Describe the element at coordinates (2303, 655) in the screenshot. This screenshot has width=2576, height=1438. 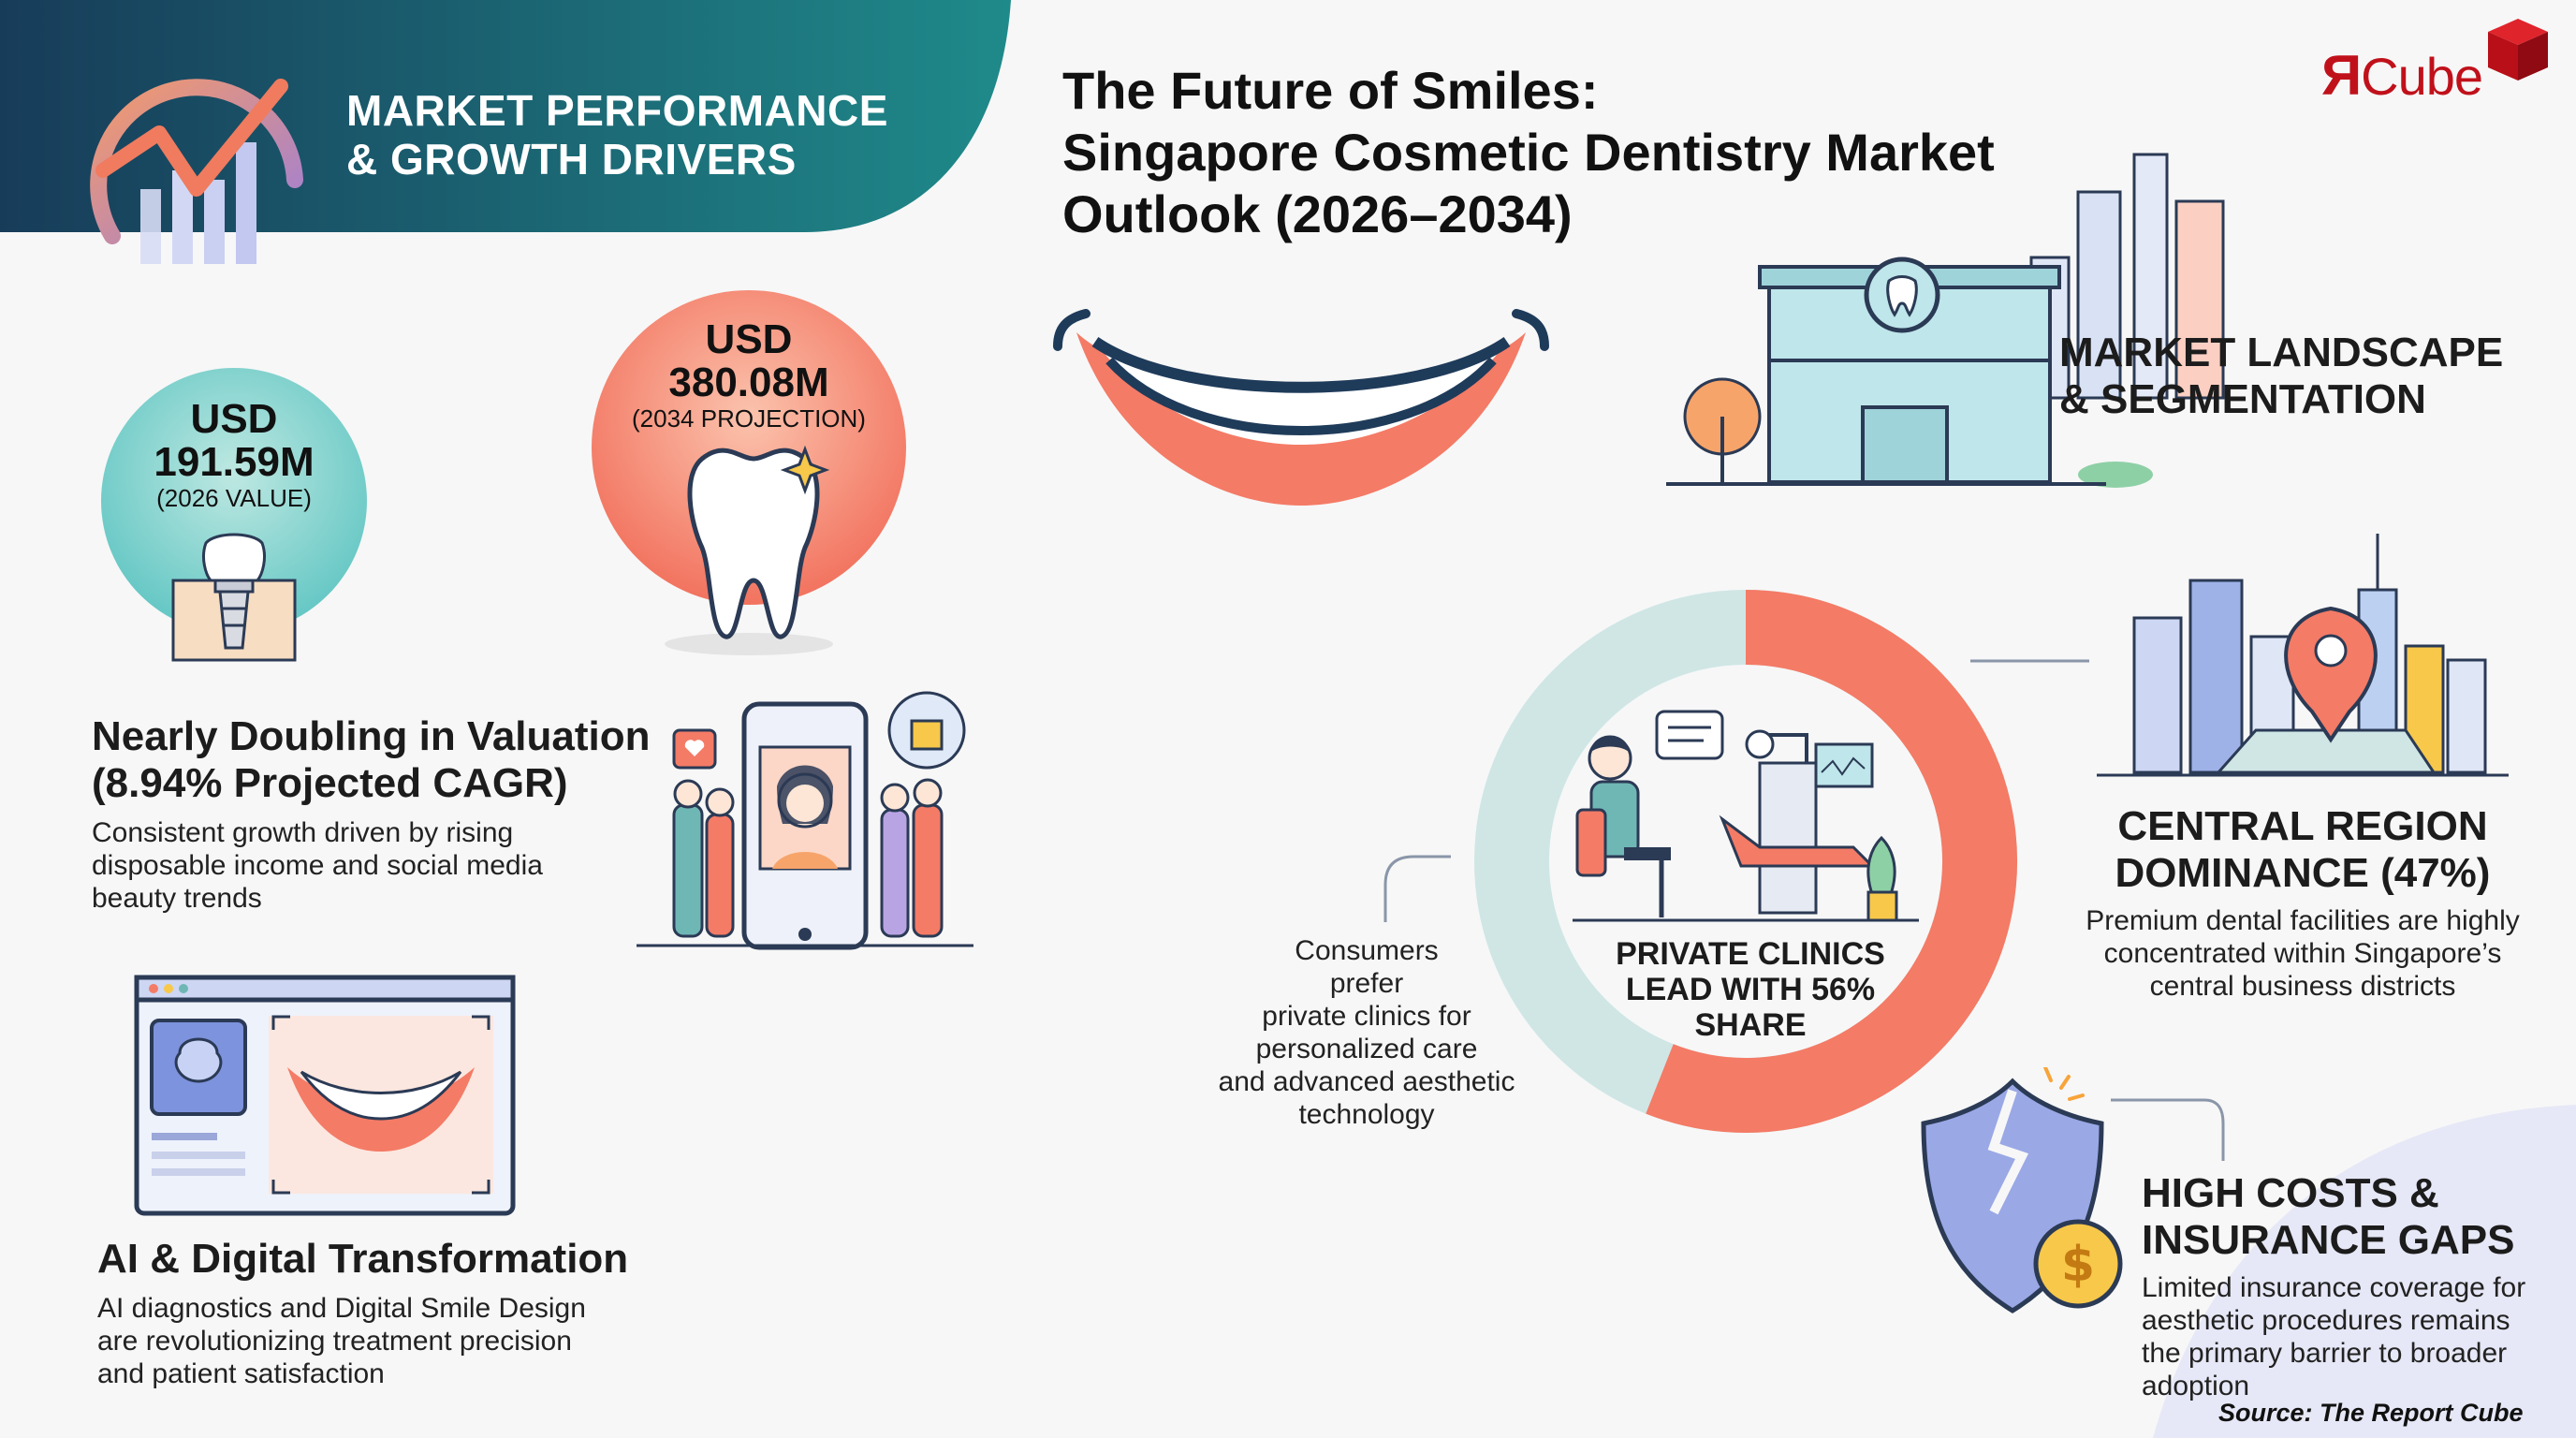
I see `city-location-icon` at that location.